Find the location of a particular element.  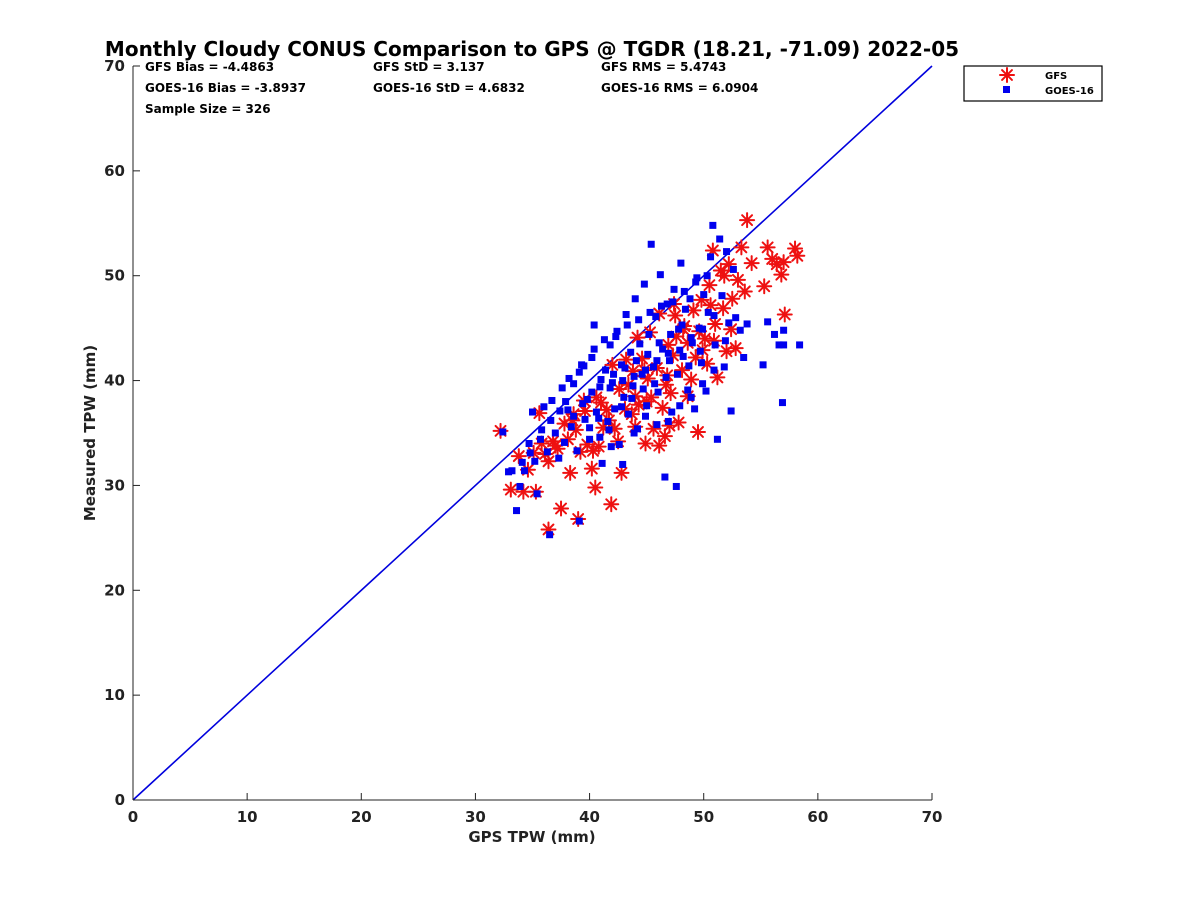

sample-size-stat: Sample Size = 326 is located at coordinates (208, 109).